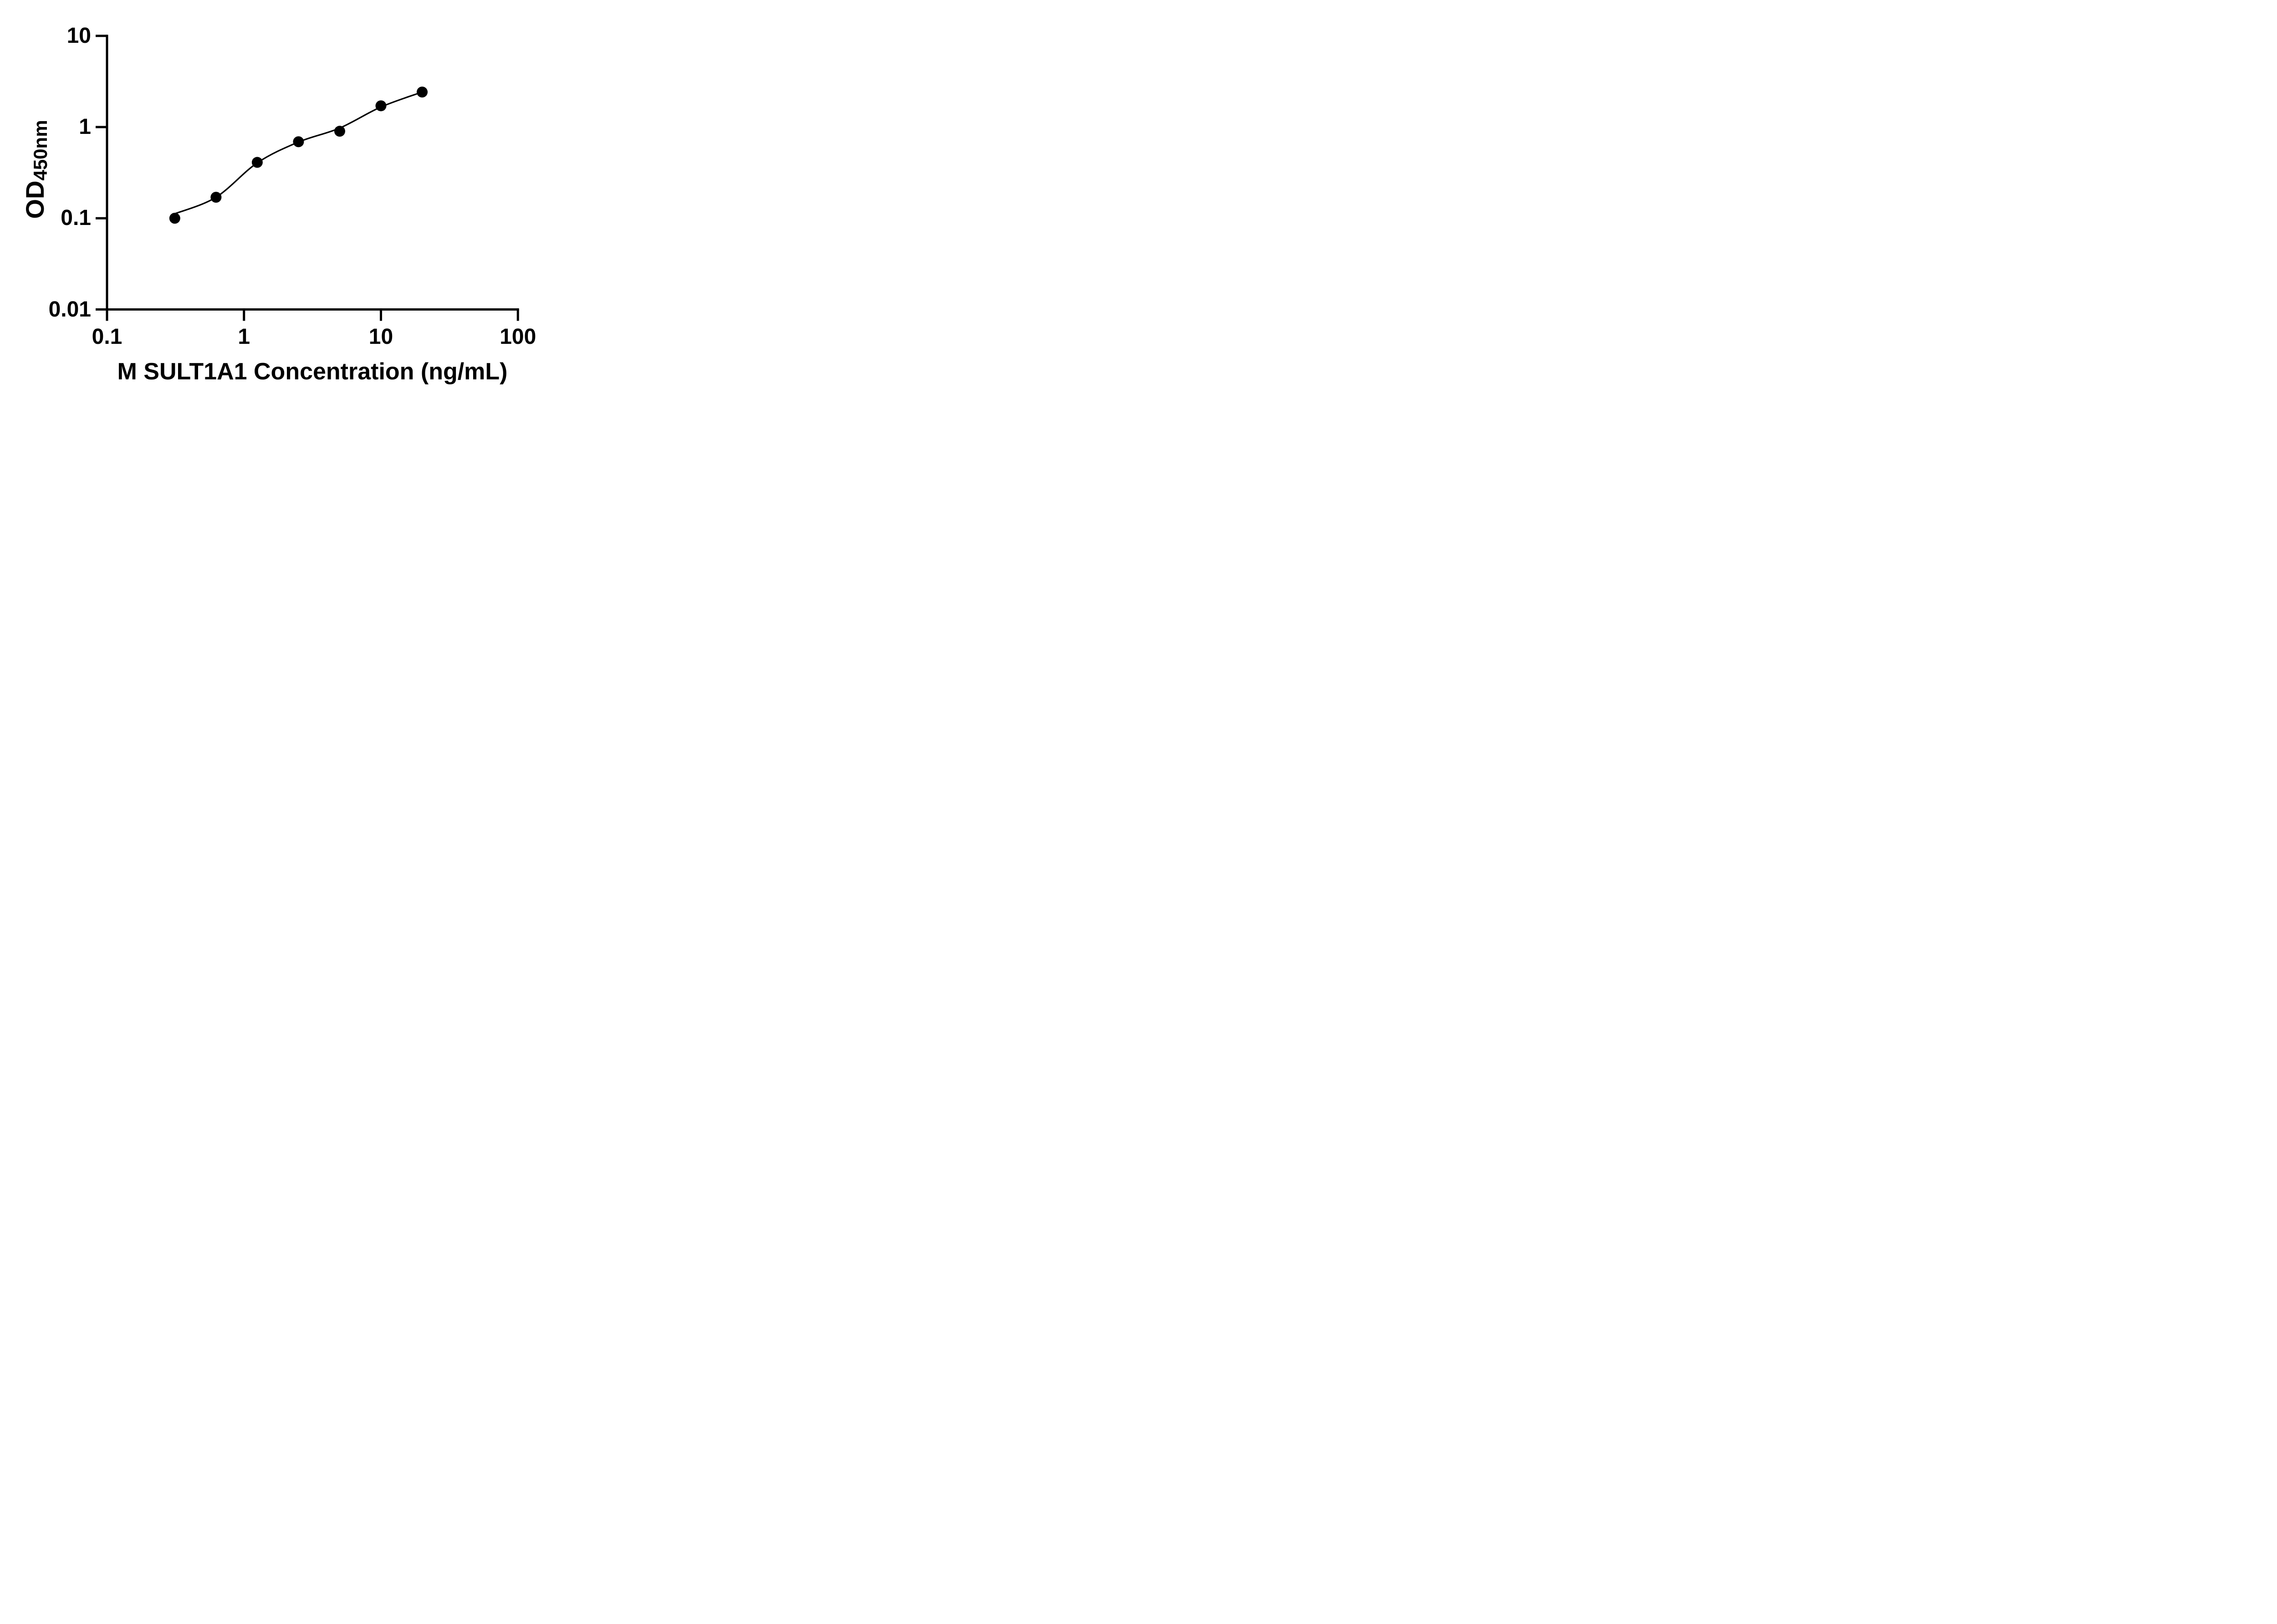  I want to click on x-tick-label: 10, so click(381, 337).